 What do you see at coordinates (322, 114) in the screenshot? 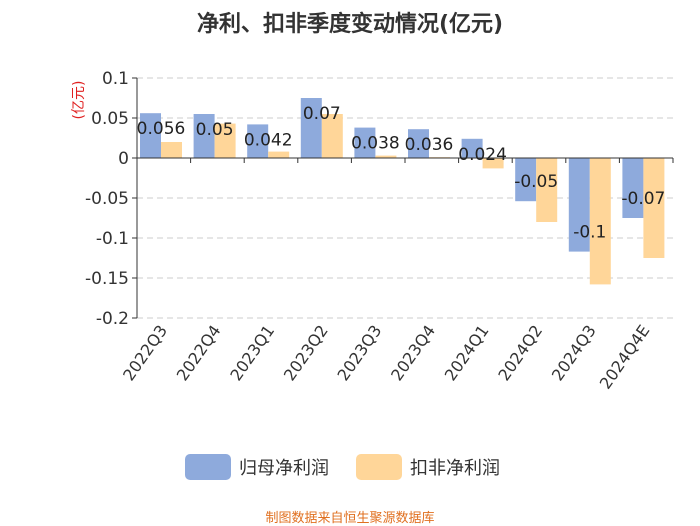
I see `data-label: 0.07` at bounding box center [322, 114].